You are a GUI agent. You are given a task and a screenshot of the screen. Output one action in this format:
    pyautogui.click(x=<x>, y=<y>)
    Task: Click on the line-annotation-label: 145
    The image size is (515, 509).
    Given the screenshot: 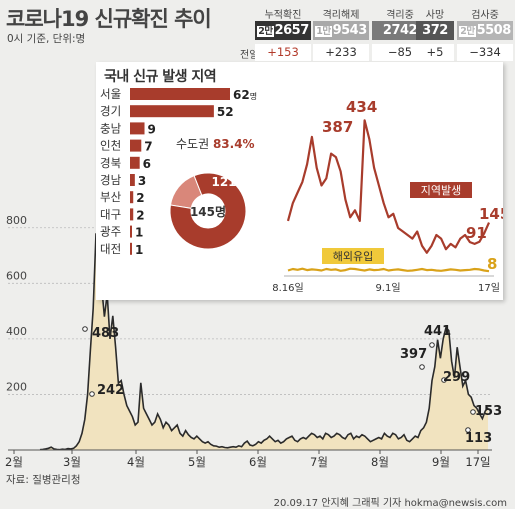 What is the action you would take?
    pyautogui.click(x=491, y=214)
    